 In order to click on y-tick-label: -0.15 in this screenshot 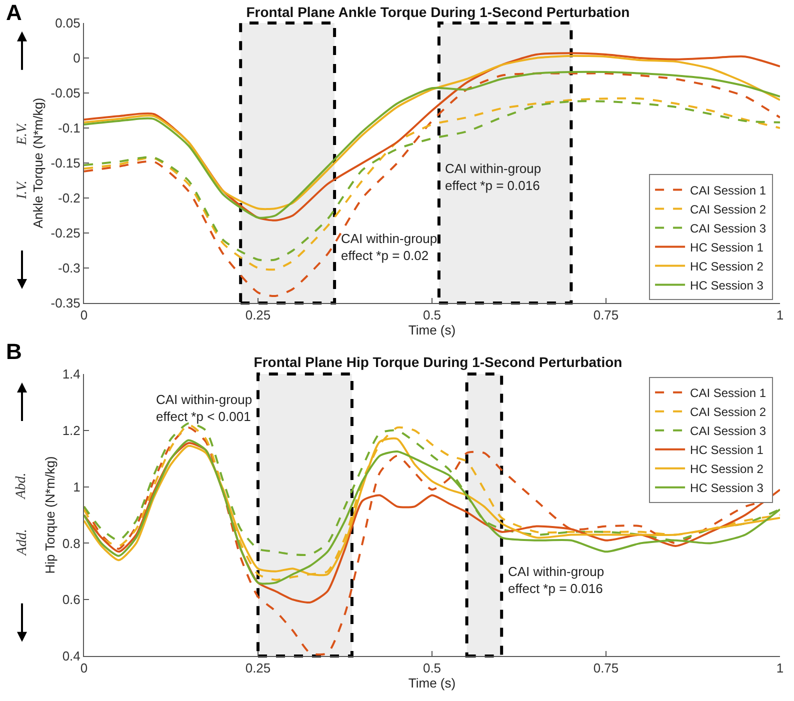, I will do `click(65, 163)`.